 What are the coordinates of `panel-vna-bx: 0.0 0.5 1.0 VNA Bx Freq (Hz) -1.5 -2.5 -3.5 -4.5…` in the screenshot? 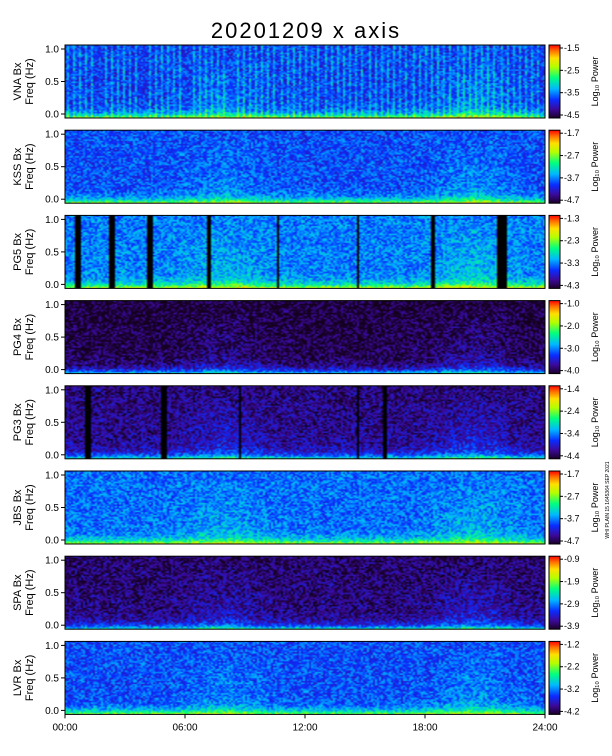 It's located at (306, 82).